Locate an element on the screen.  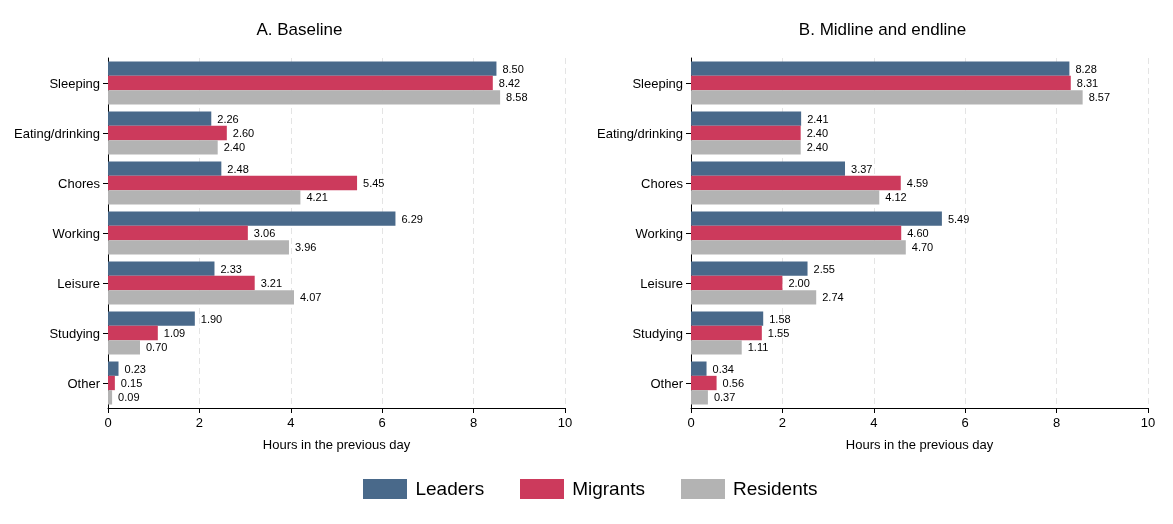
legend-label: Migrants is located at coordinates (609, 489).